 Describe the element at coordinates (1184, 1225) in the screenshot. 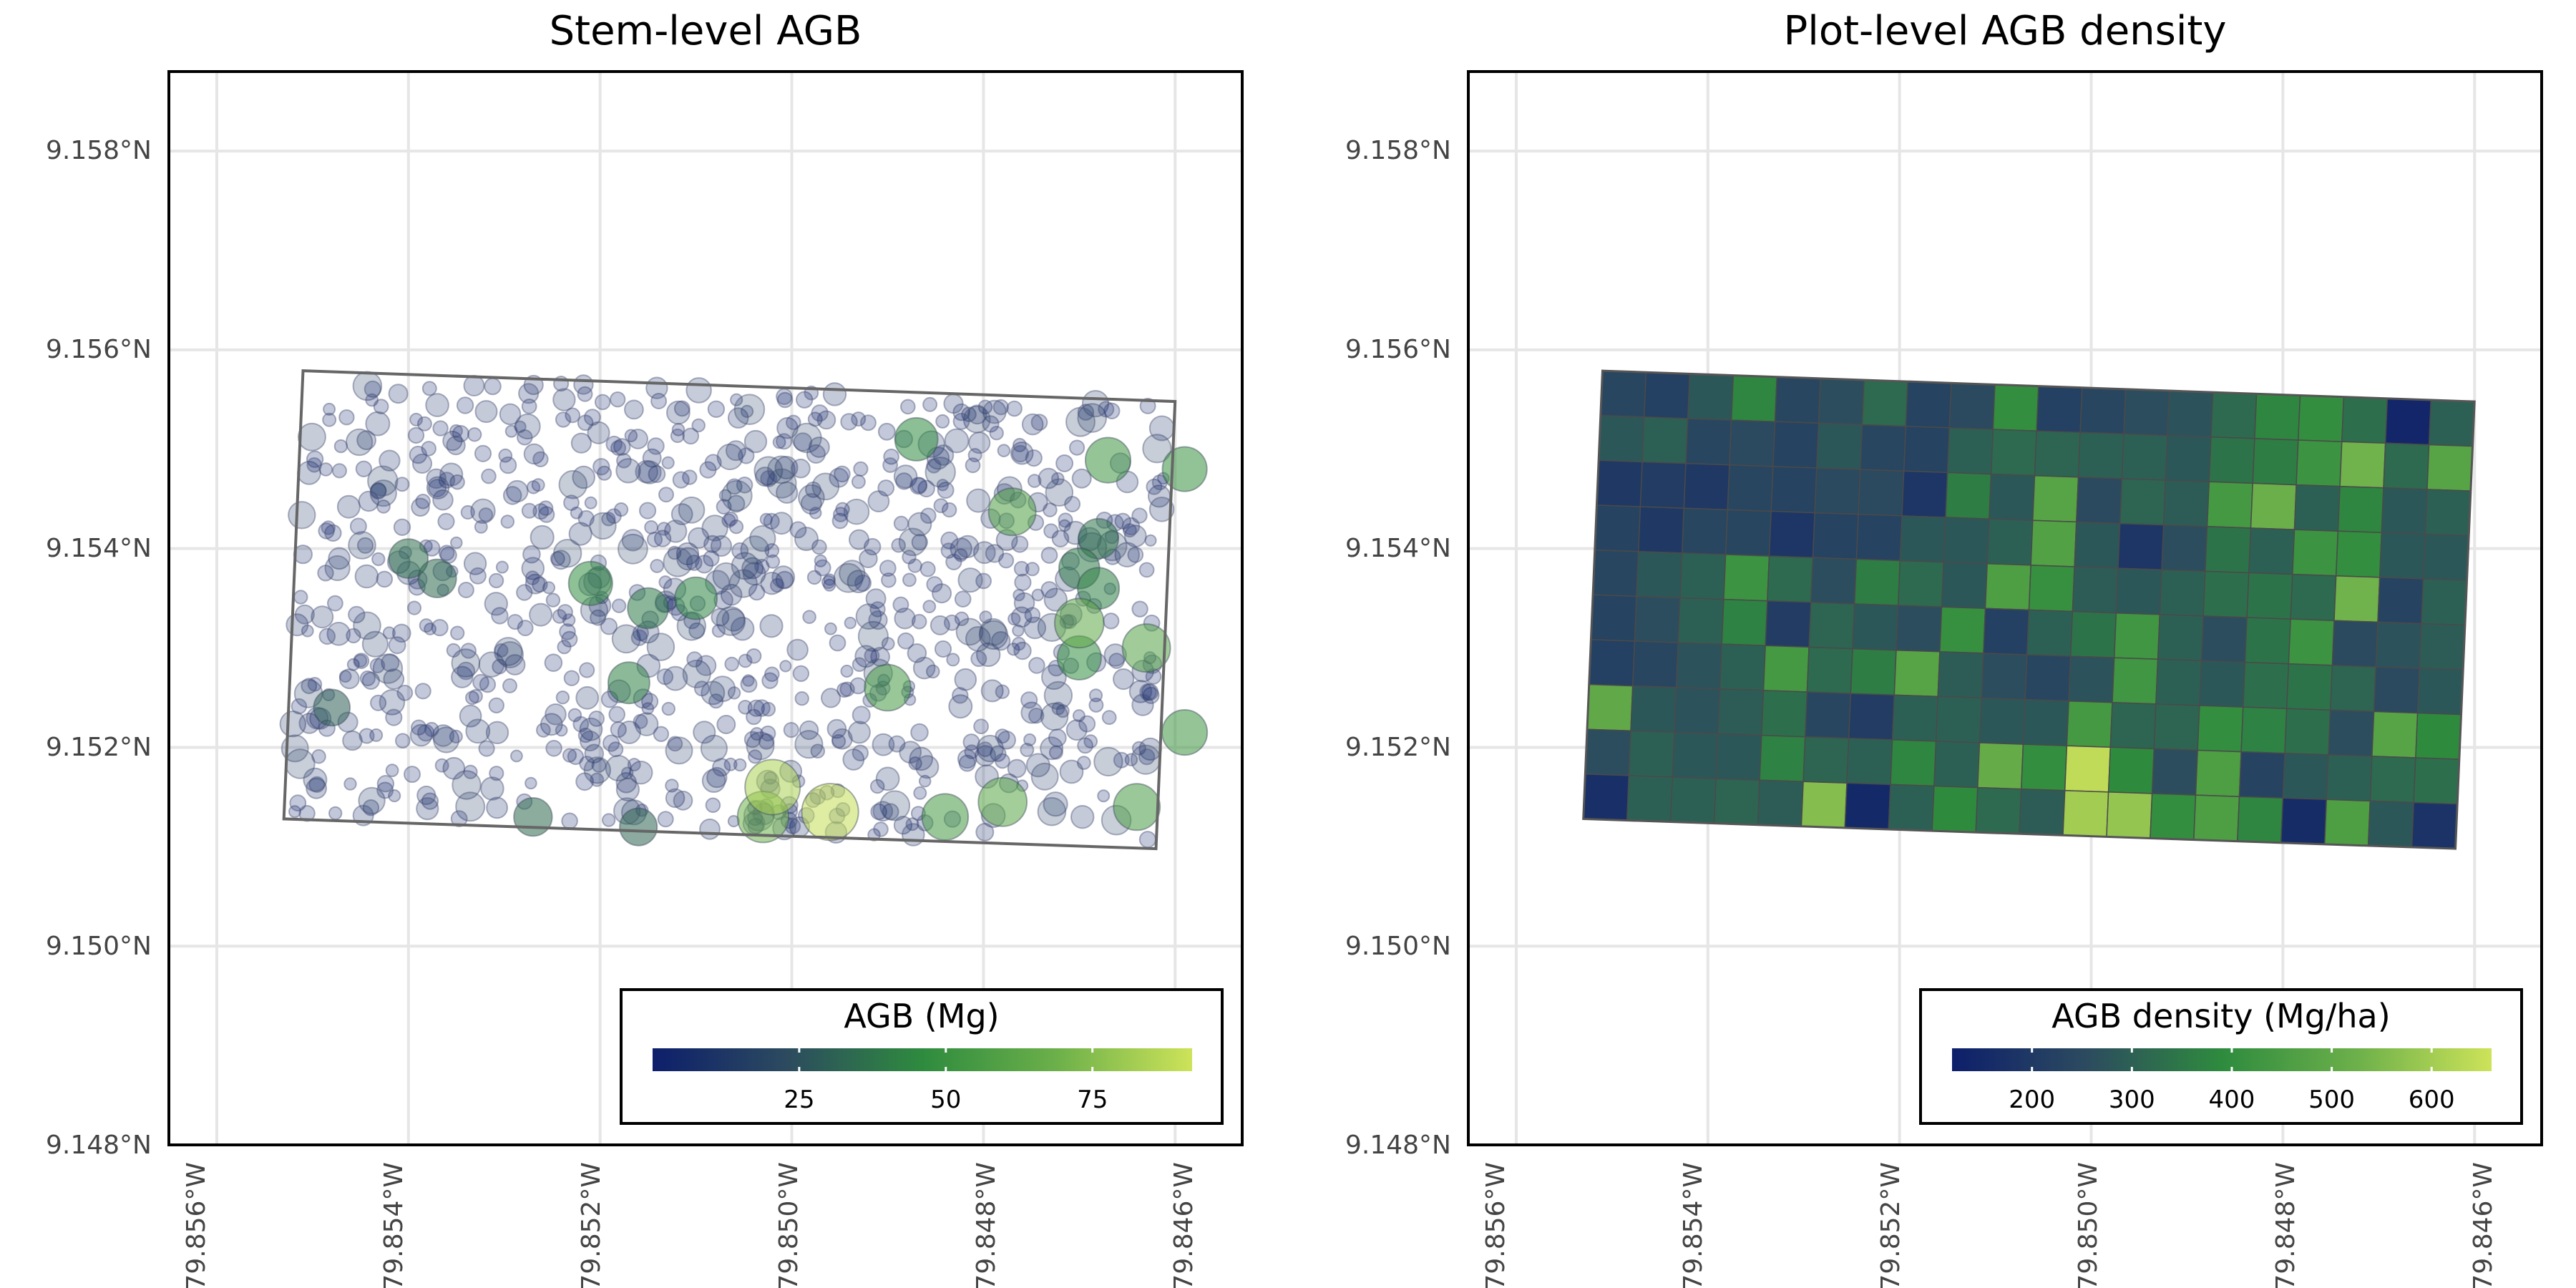

I see `lon-tick-label: 79.846°W` at that location.